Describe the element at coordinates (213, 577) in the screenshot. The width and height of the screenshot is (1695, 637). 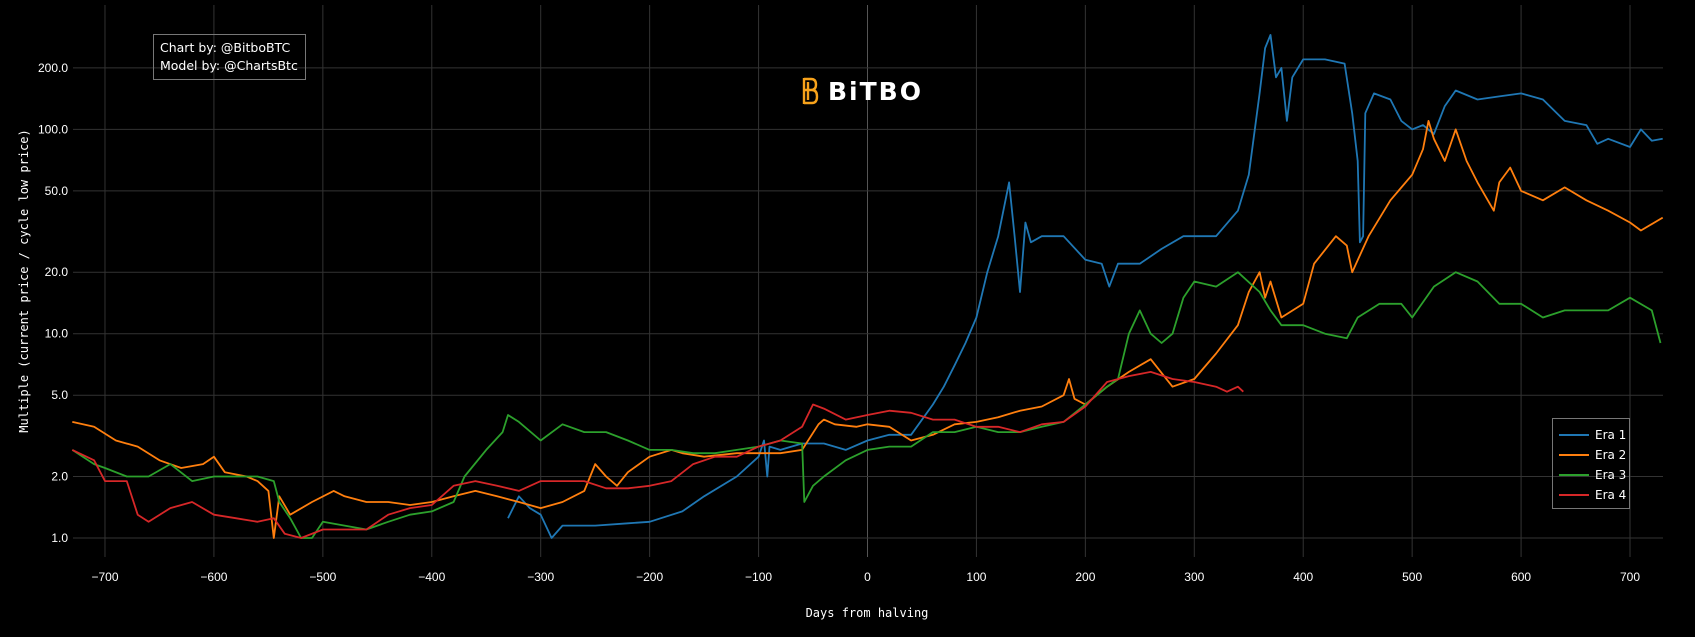
I see `x-tick-label: −600` at that location.